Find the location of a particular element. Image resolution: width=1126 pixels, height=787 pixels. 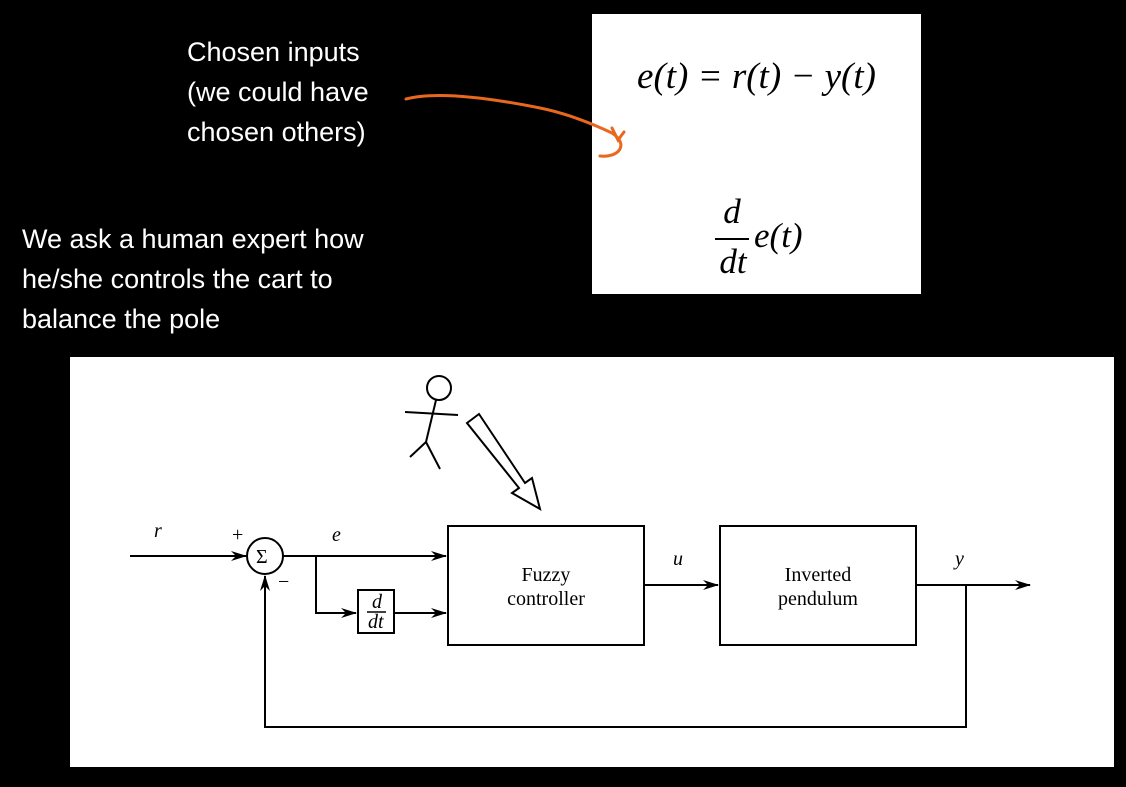

expert-knowledge-arrow-icon is located at coordinates (503, 462).